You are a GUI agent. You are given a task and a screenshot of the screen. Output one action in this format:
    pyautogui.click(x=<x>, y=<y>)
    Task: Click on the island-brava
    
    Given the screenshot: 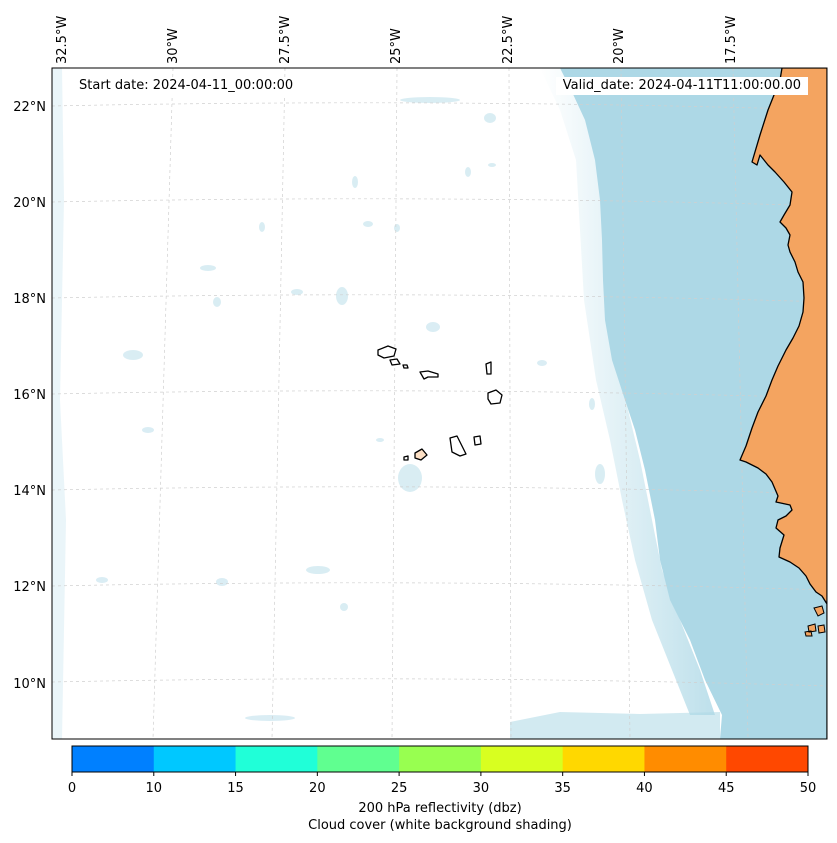 What is the action you would take?
    pyautogui.click(x=406, y=458)
    